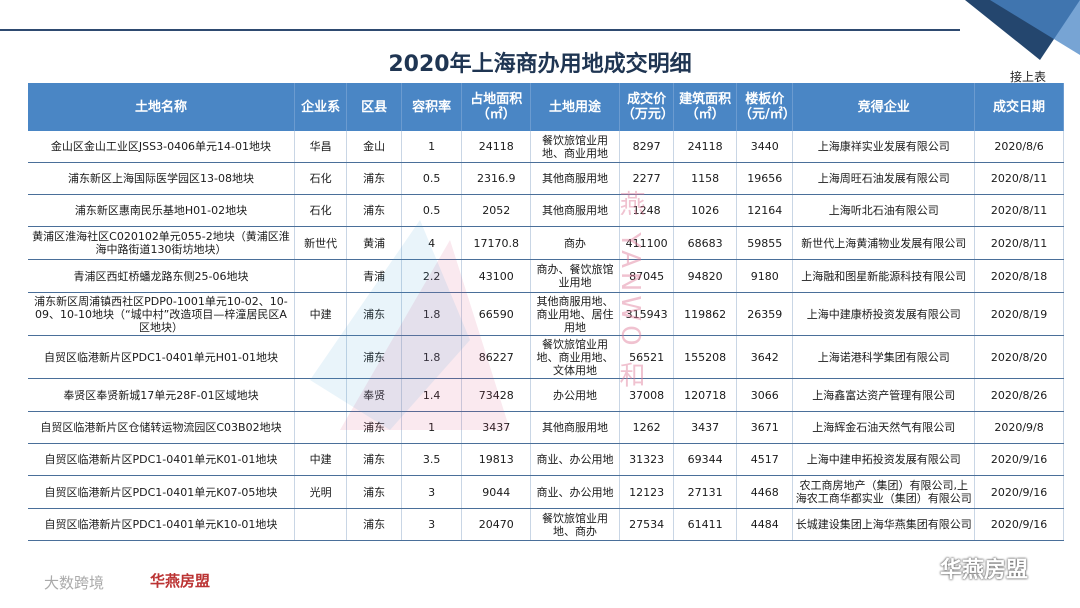 The height and width of the screenshot is (608, 1080). What do you see at coordinates (480, 30) in the screenshot?
I see `header-rule` at bounding box center [480, 30].